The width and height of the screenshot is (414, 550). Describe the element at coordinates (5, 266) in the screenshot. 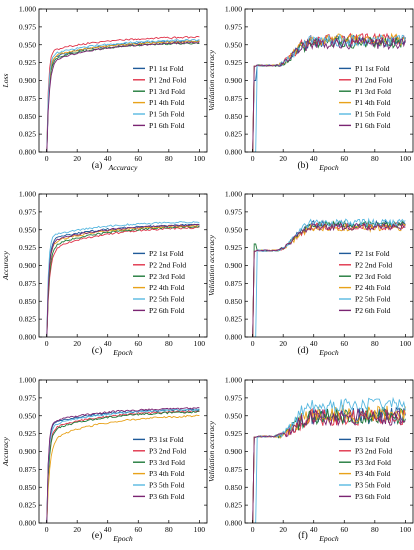

I see `y-axis-label: Accuracy` at that location.